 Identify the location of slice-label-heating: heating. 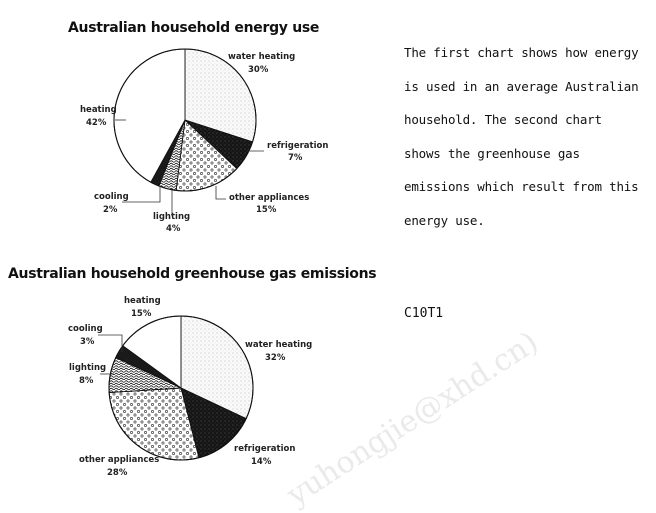
(98, 110).